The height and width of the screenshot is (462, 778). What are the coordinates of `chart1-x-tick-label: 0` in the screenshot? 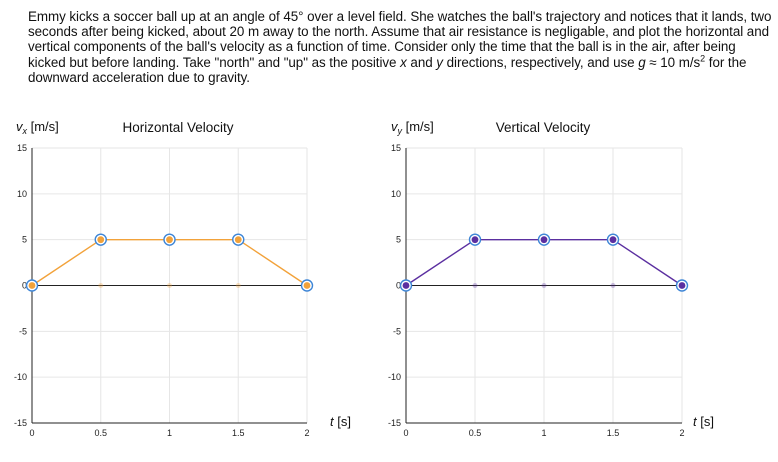 It's located at (31, 433).